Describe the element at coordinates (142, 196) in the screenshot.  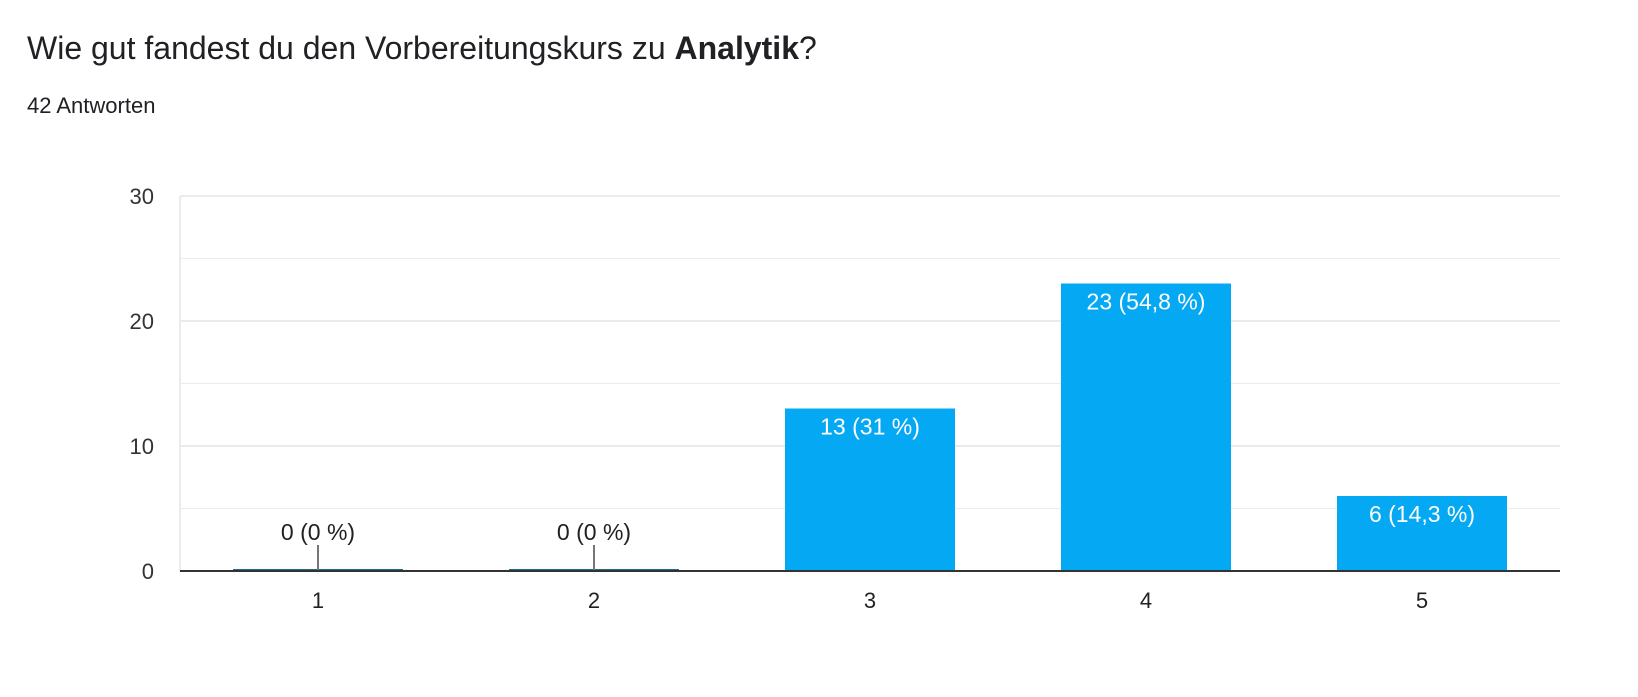
I see `y-tick-label: 30` at that location.